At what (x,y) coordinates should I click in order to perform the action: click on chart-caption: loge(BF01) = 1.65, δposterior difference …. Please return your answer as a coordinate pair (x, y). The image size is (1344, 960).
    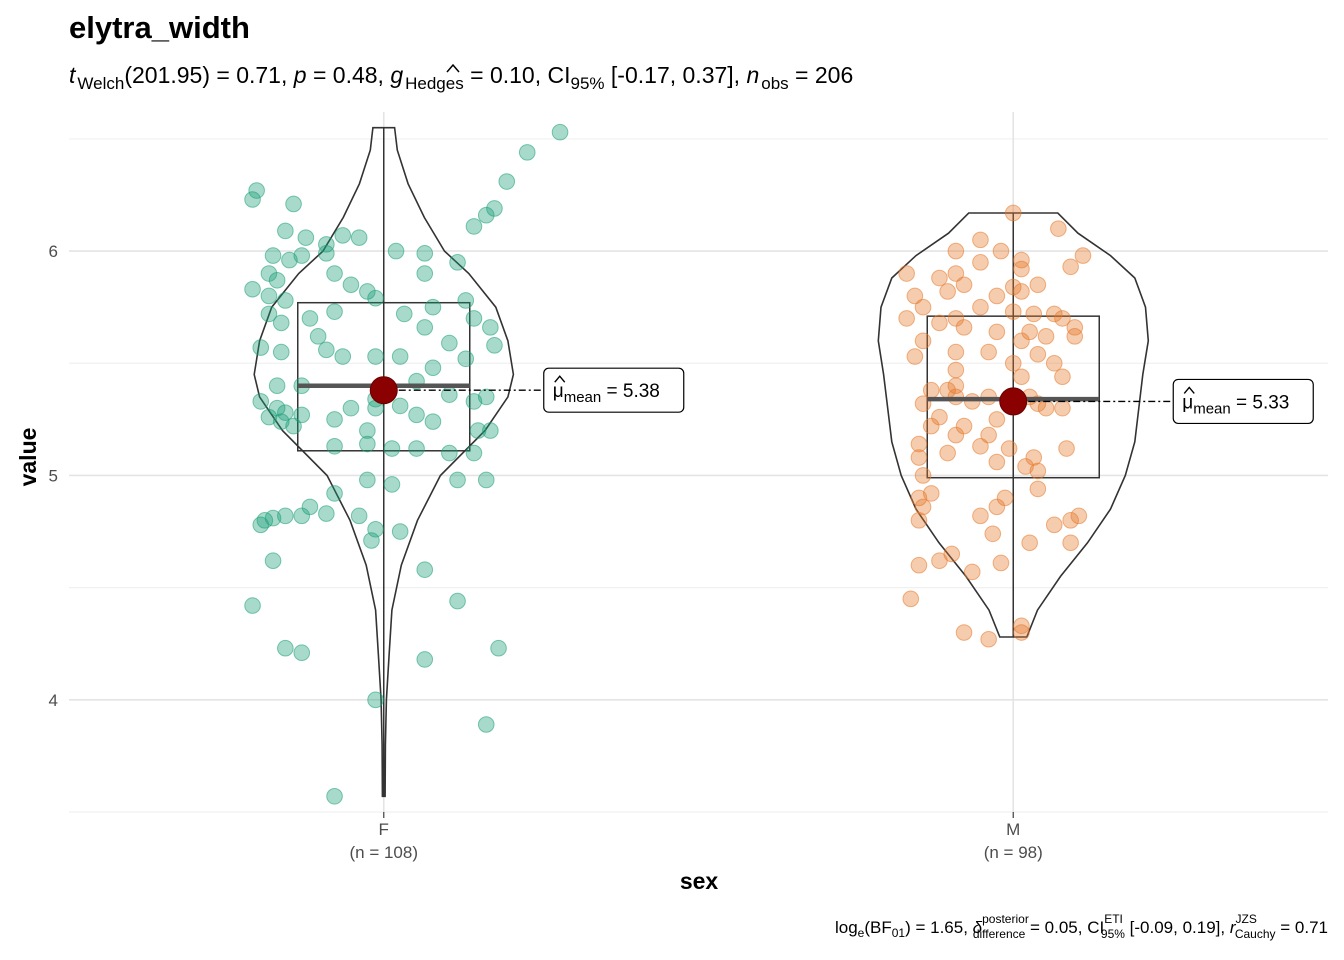
    Looking at the image, I should click on (1081, 926).